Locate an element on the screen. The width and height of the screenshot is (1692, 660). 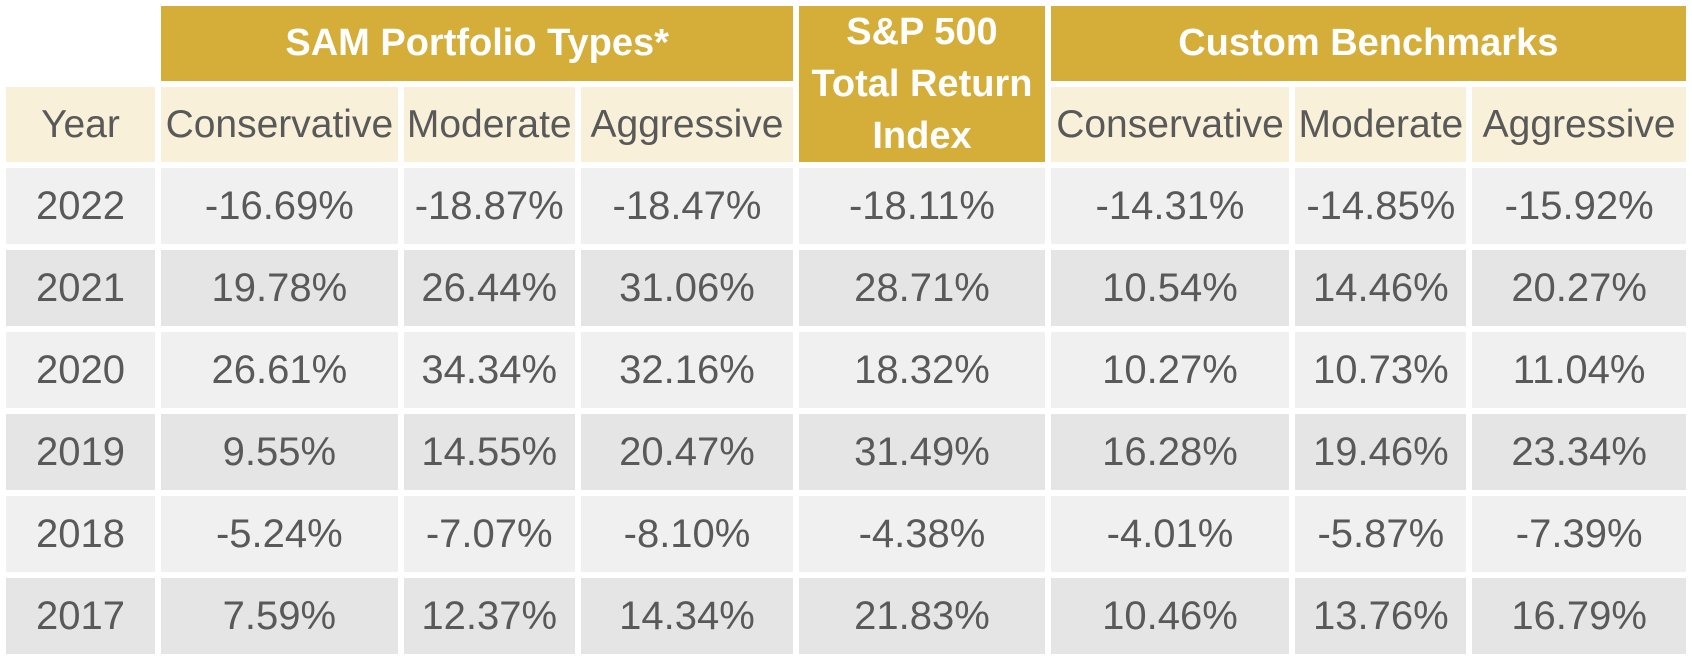
sp500-header-line2: Total Return is located at coordinates (922, 84).